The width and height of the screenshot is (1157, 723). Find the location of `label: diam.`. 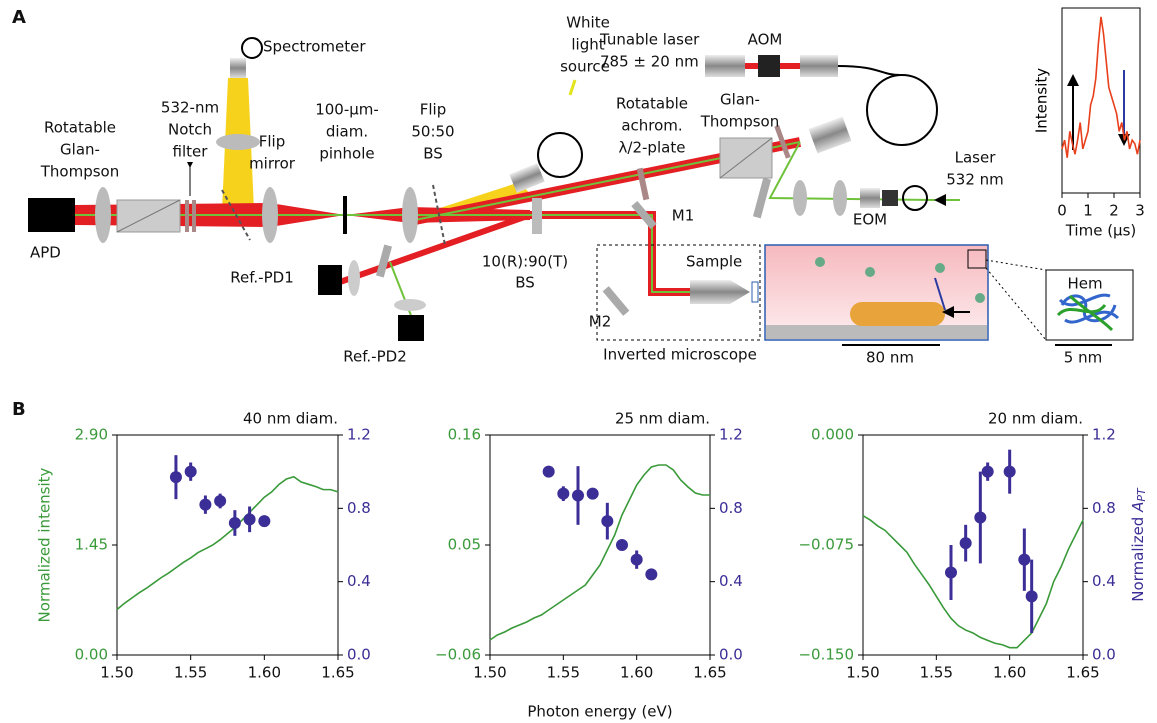

label: diam. is located at coordinates (347, 132).